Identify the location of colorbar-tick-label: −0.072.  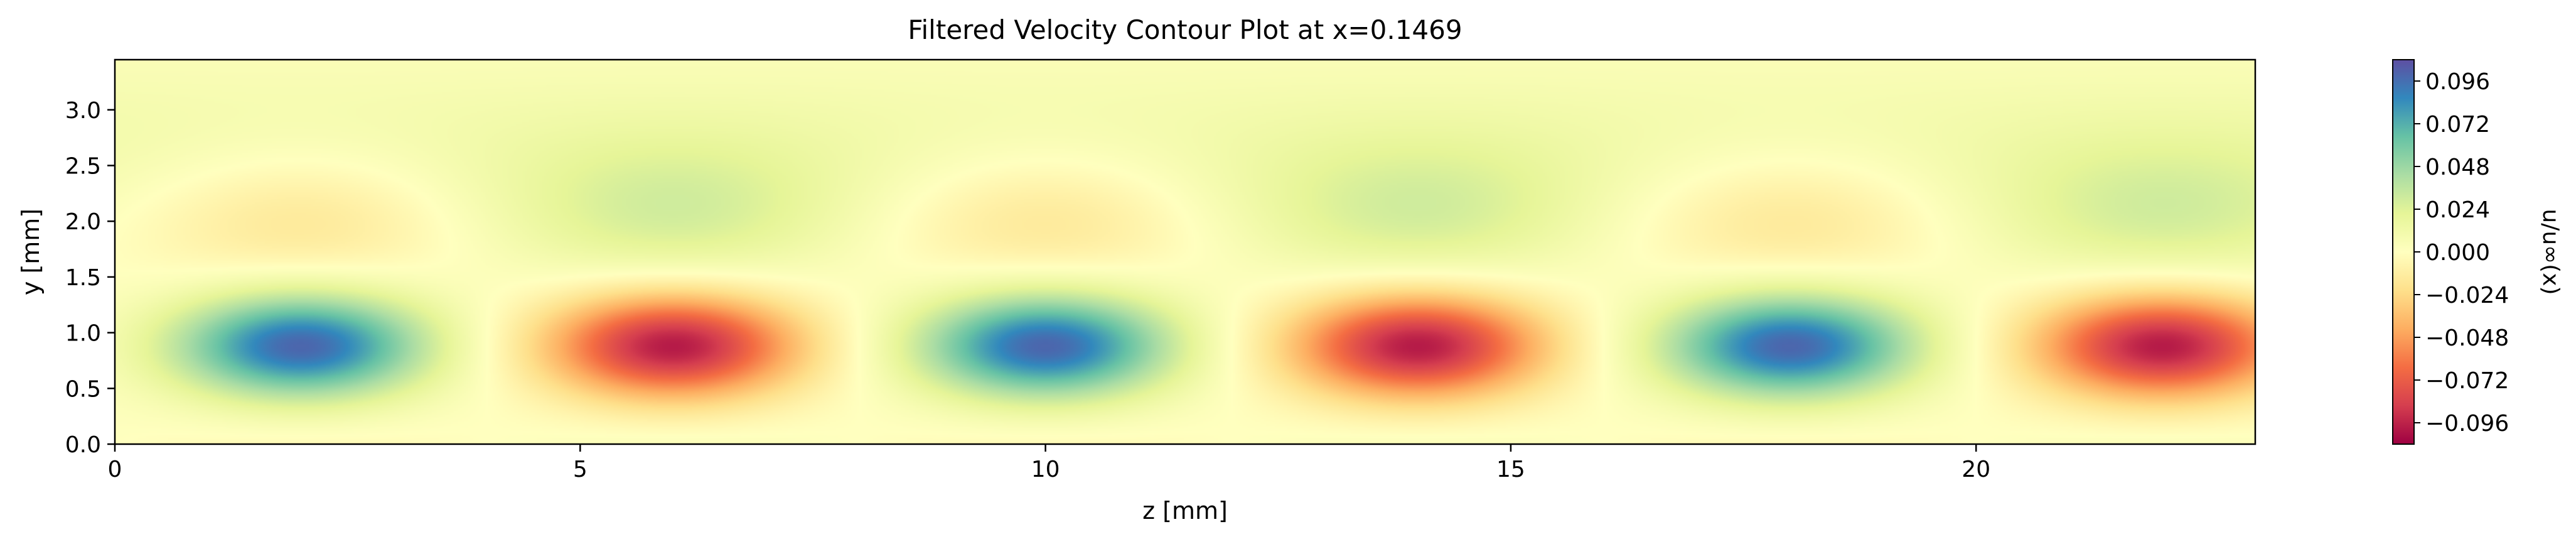
(2467, 381).